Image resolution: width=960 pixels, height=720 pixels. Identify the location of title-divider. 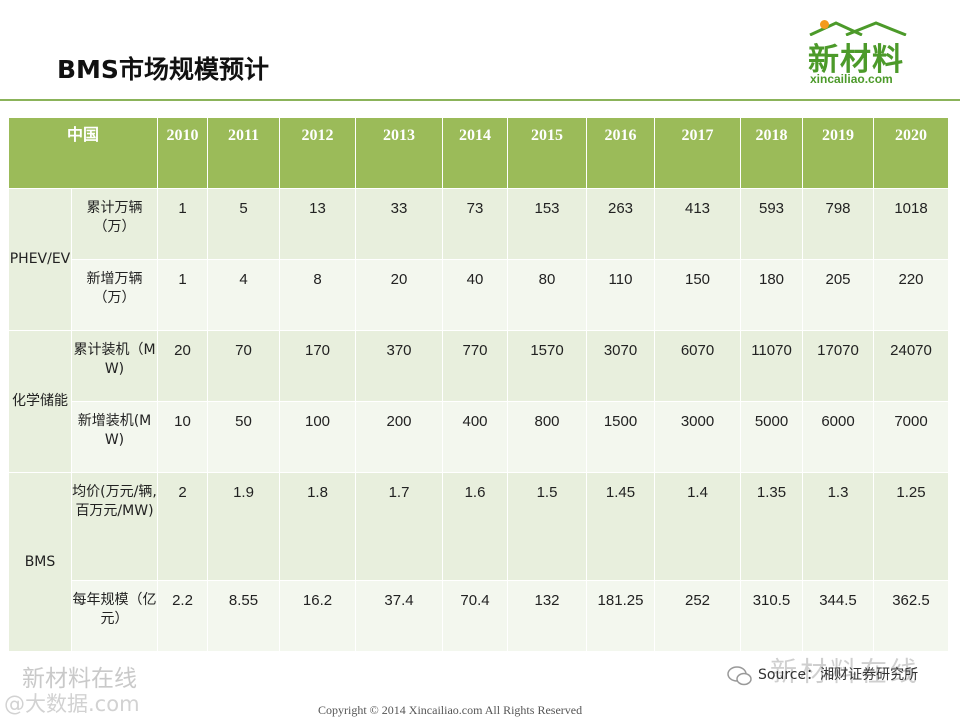
(480, 100).